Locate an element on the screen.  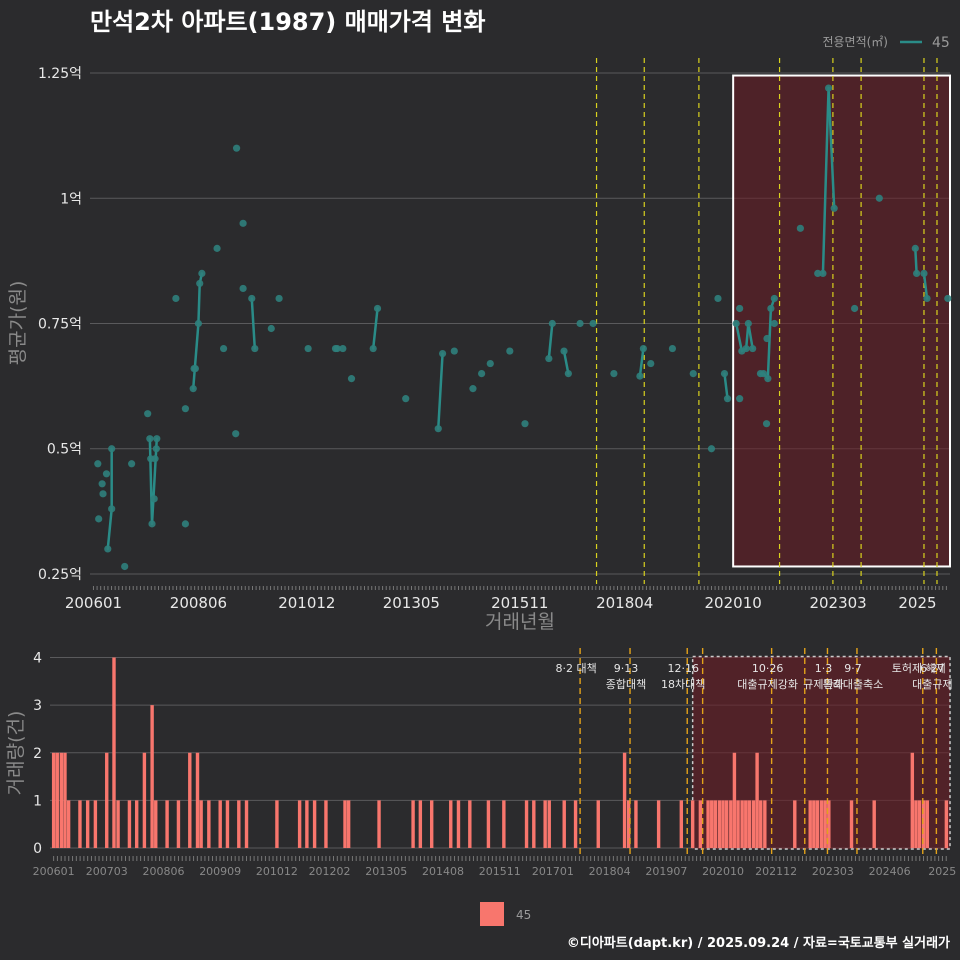
volume-y-tick-label: 3 is located at coordinates (37, 706).